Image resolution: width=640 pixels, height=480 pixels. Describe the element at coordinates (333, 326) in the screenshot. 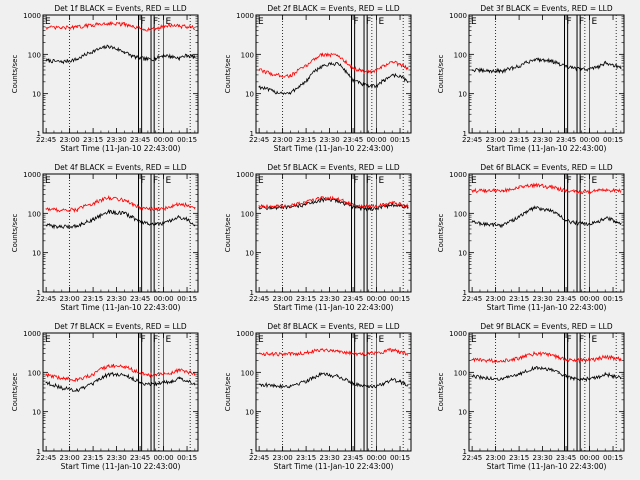

I see `panel-title: Det 8f BLACK = Events, RED = LLD` at that location.